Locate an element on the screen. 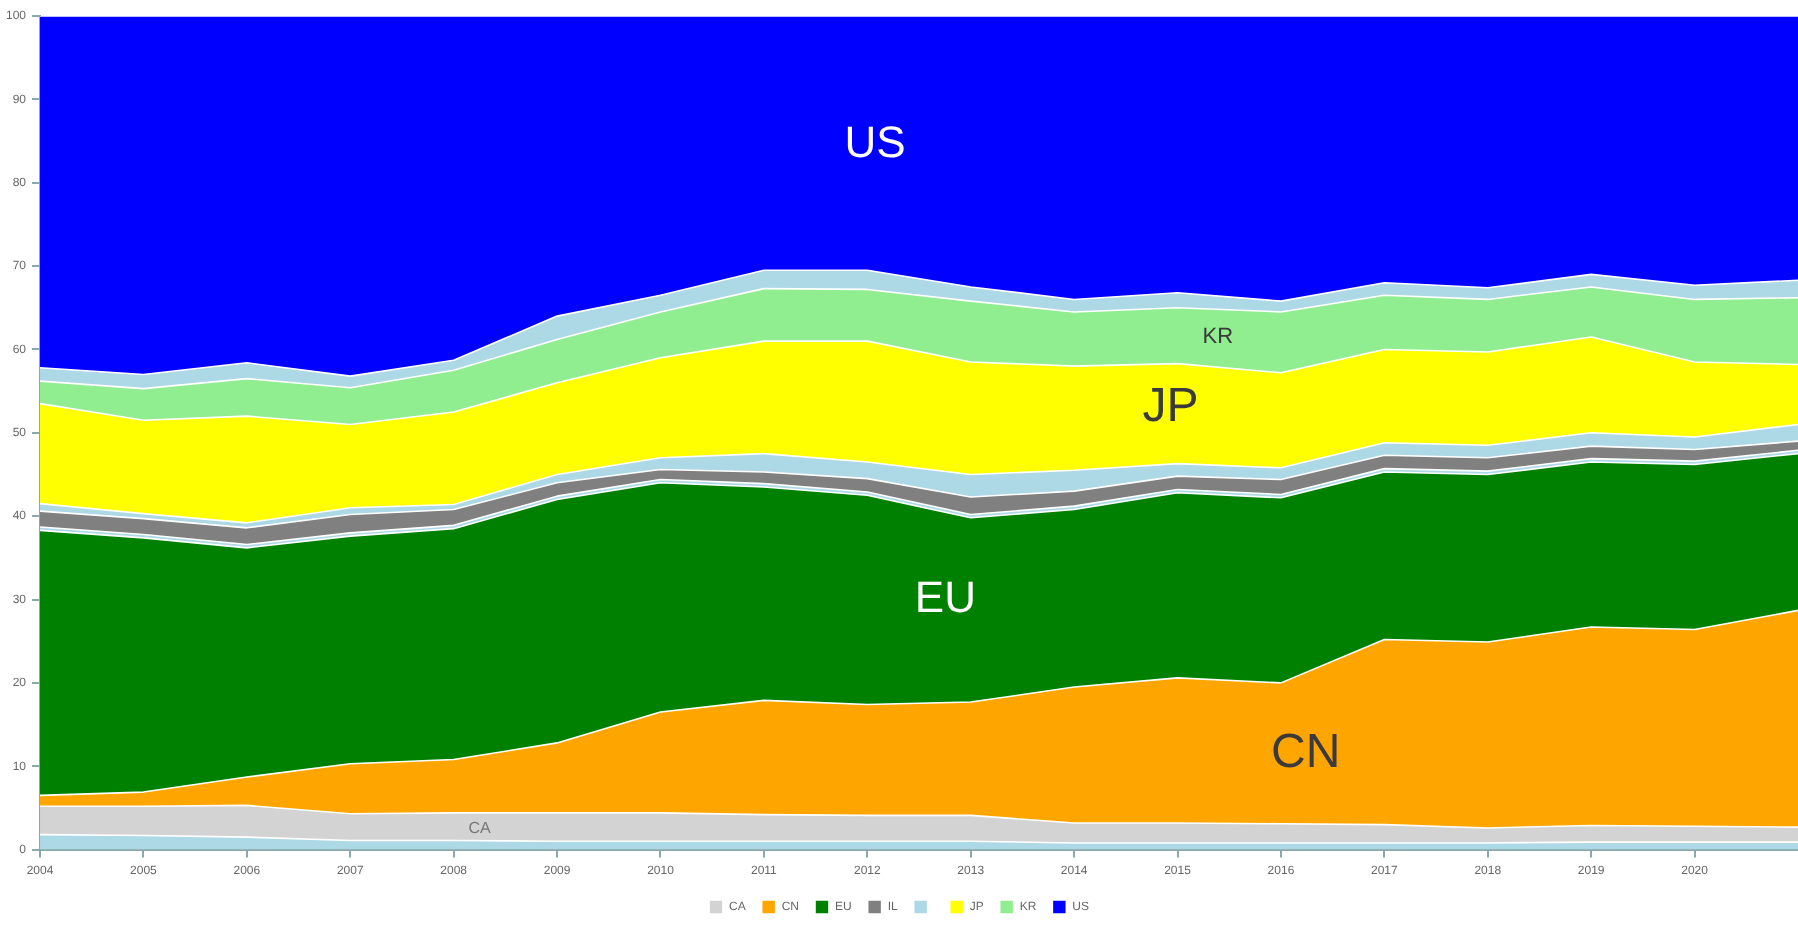  annotation: JP is located at coordinates (1170, 406).